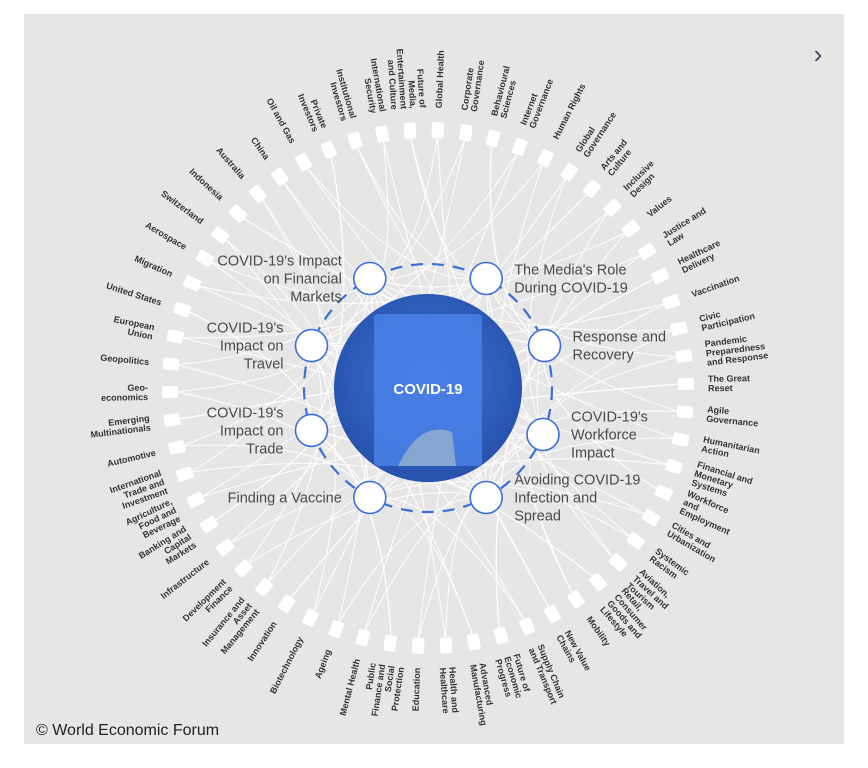 This screenshot has width=868, height=768. Describe the element at coordinates (501, 635) in the screenshot. I see `outer-node-future-of-economic-progress` at that location.